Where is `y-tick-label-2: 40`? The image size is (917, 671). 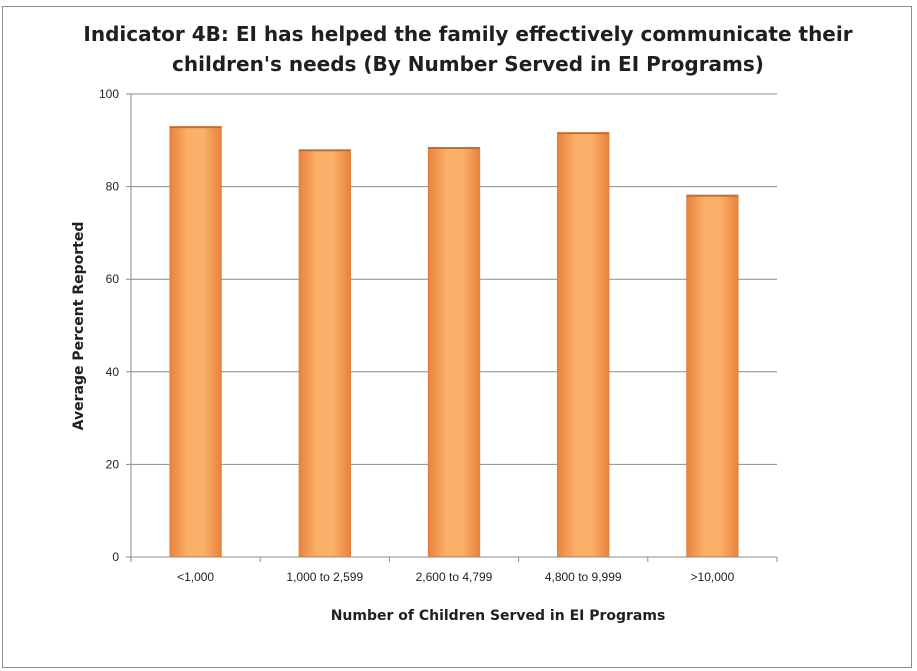
y-tick-label-2: 40 is located at coordinates (113, 372).